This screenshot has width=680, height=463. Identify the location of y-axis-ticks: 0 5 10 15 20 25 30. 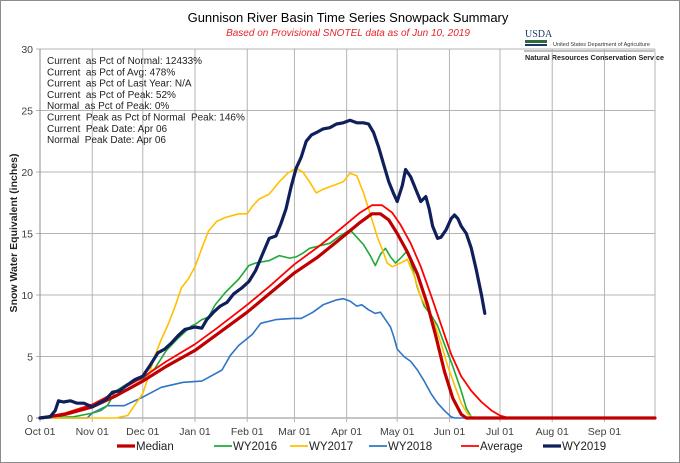
(27, 234).